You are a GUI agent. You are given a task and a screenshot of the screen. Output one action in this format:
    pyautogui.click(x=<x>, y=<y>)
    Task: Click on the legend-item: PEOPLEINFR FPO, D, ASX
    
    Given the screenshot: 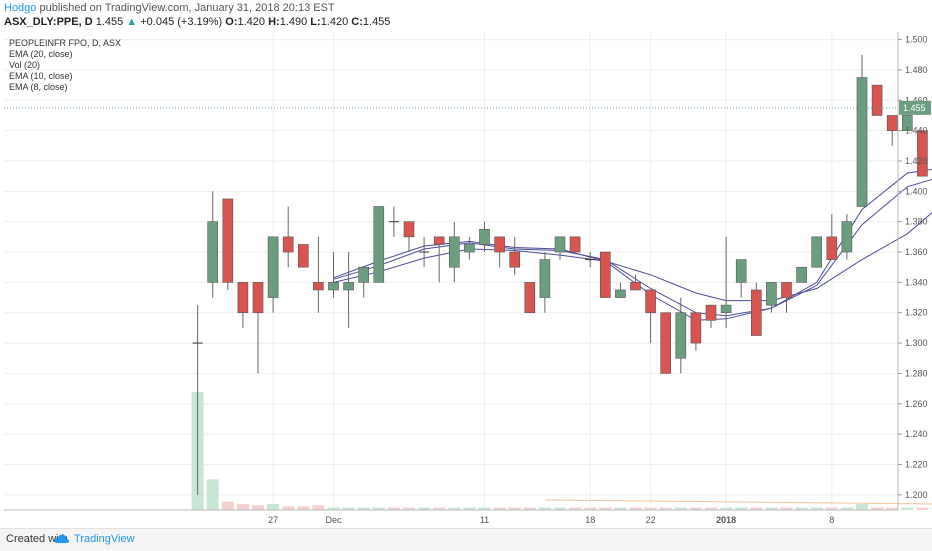 What is the action you would take?
    pyautogui.click(x=65, y=43)
    